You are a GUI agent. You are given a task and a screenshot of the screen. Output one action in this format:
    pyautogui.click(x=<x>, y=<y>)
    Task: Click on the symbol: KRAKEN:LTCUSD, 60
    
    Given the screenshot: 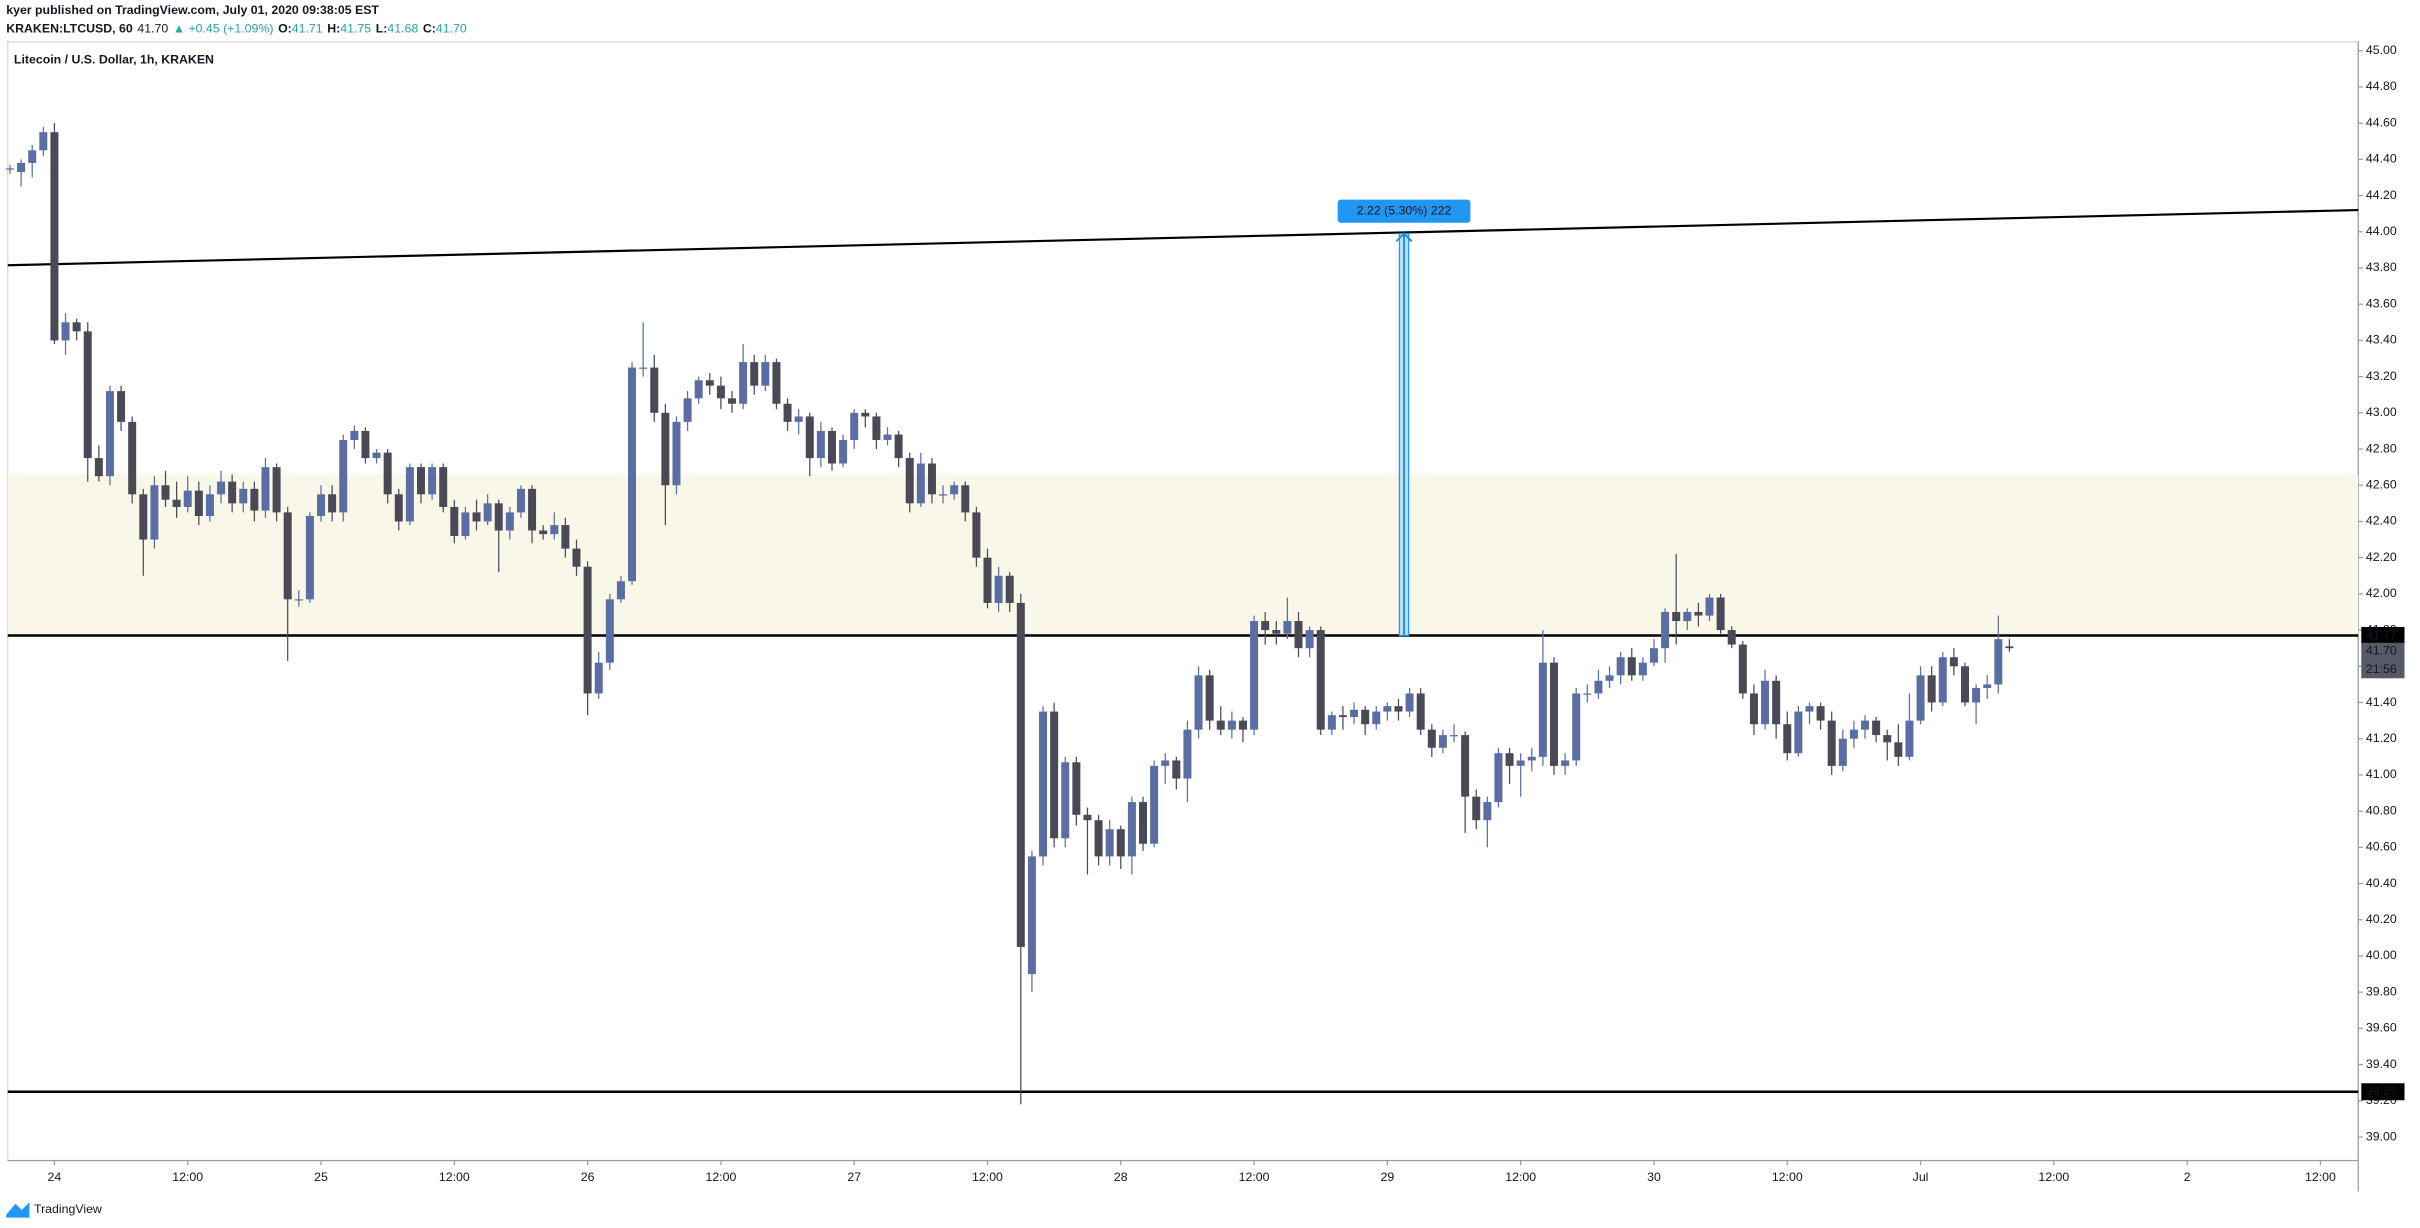 What is the action you would take?
    pyautogui.click(x=69, y=29)
    